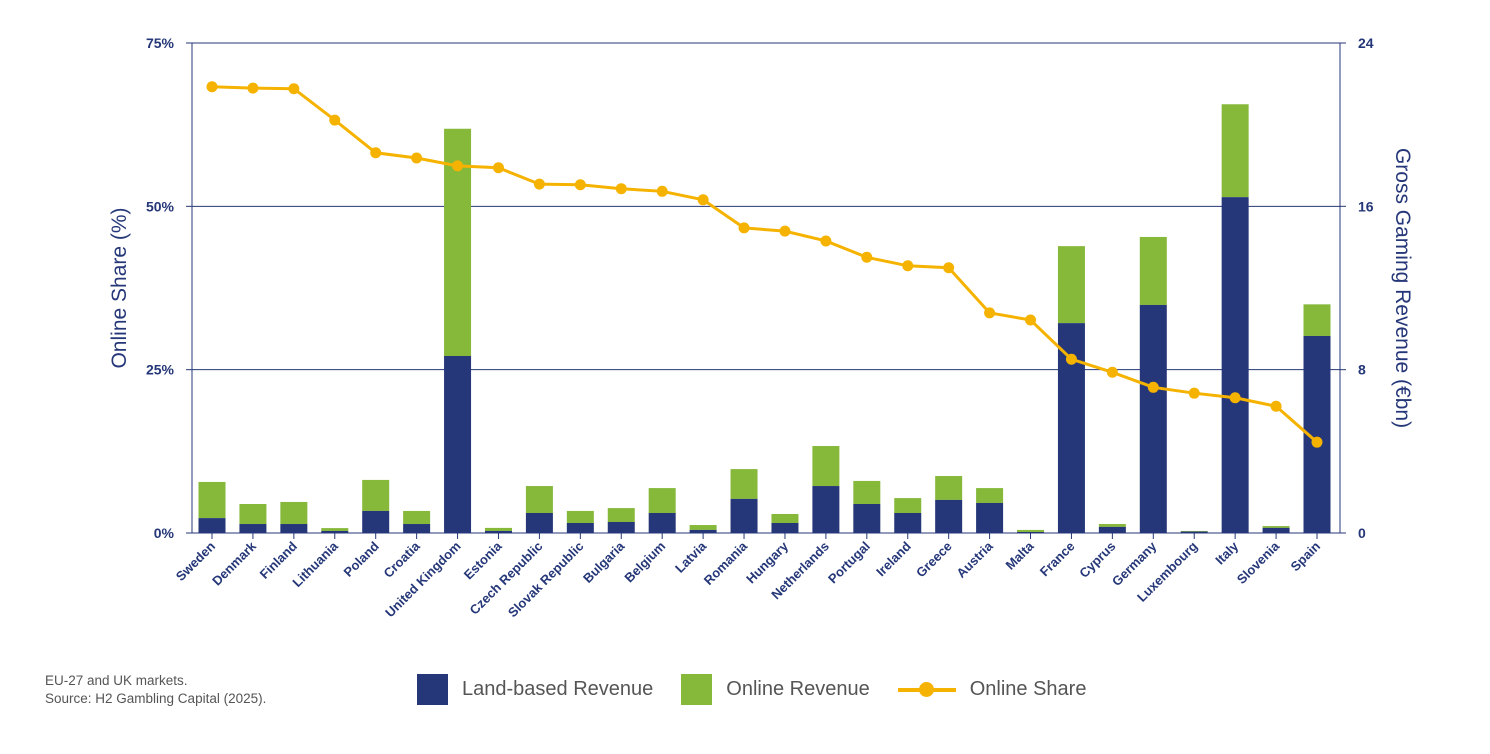 The image size is (1490, 754). I want to click on x-tick-label: France, so click(1057, 559).